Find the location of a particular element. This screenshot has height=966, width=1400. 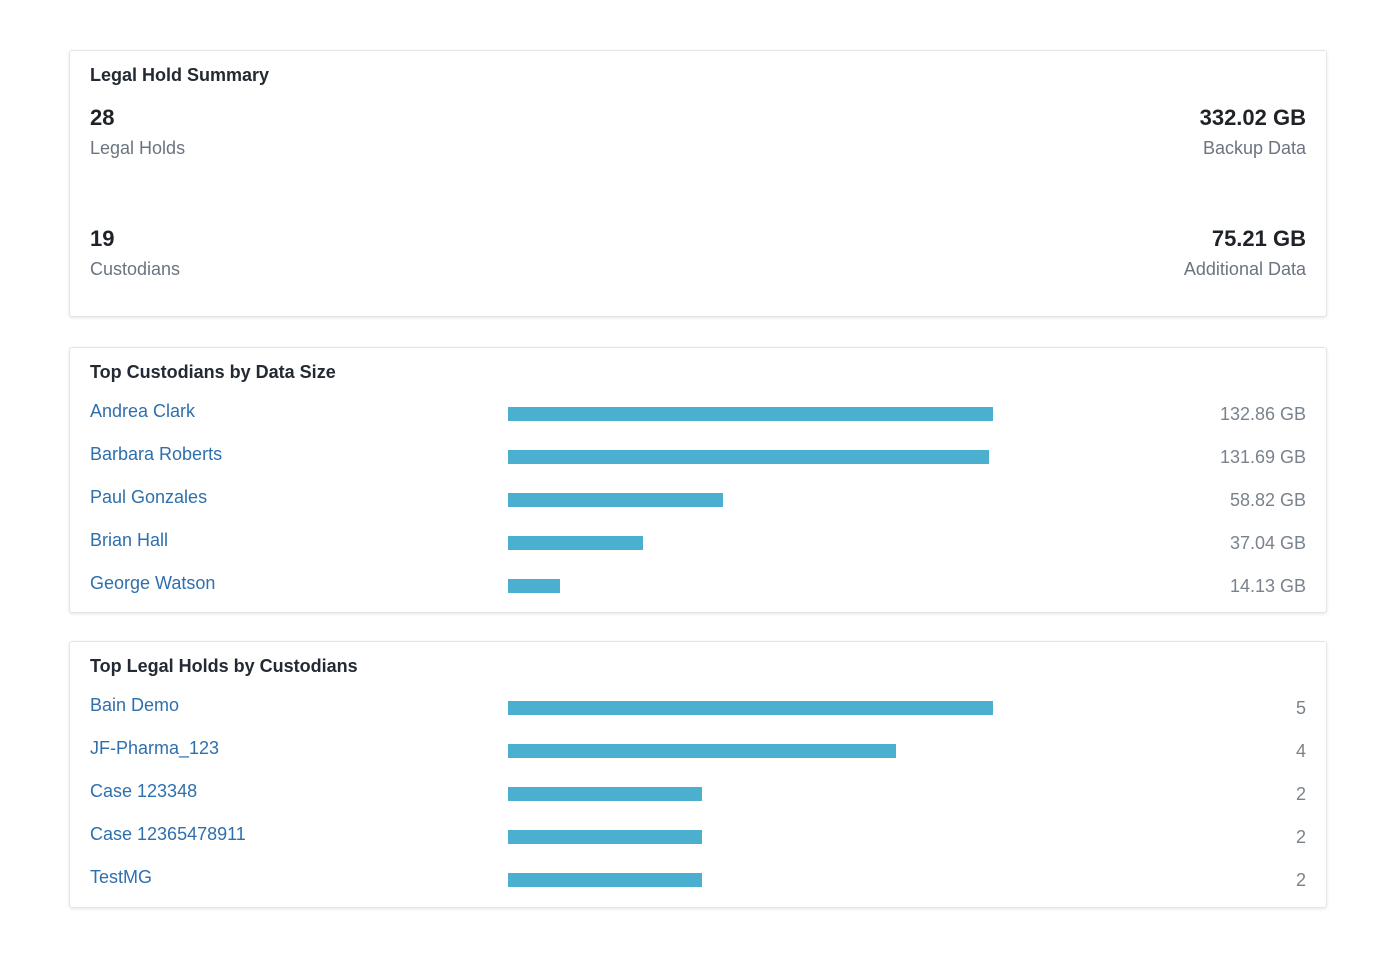

custodian-name-link: Brian Hall is located at coordinates (129, 540).